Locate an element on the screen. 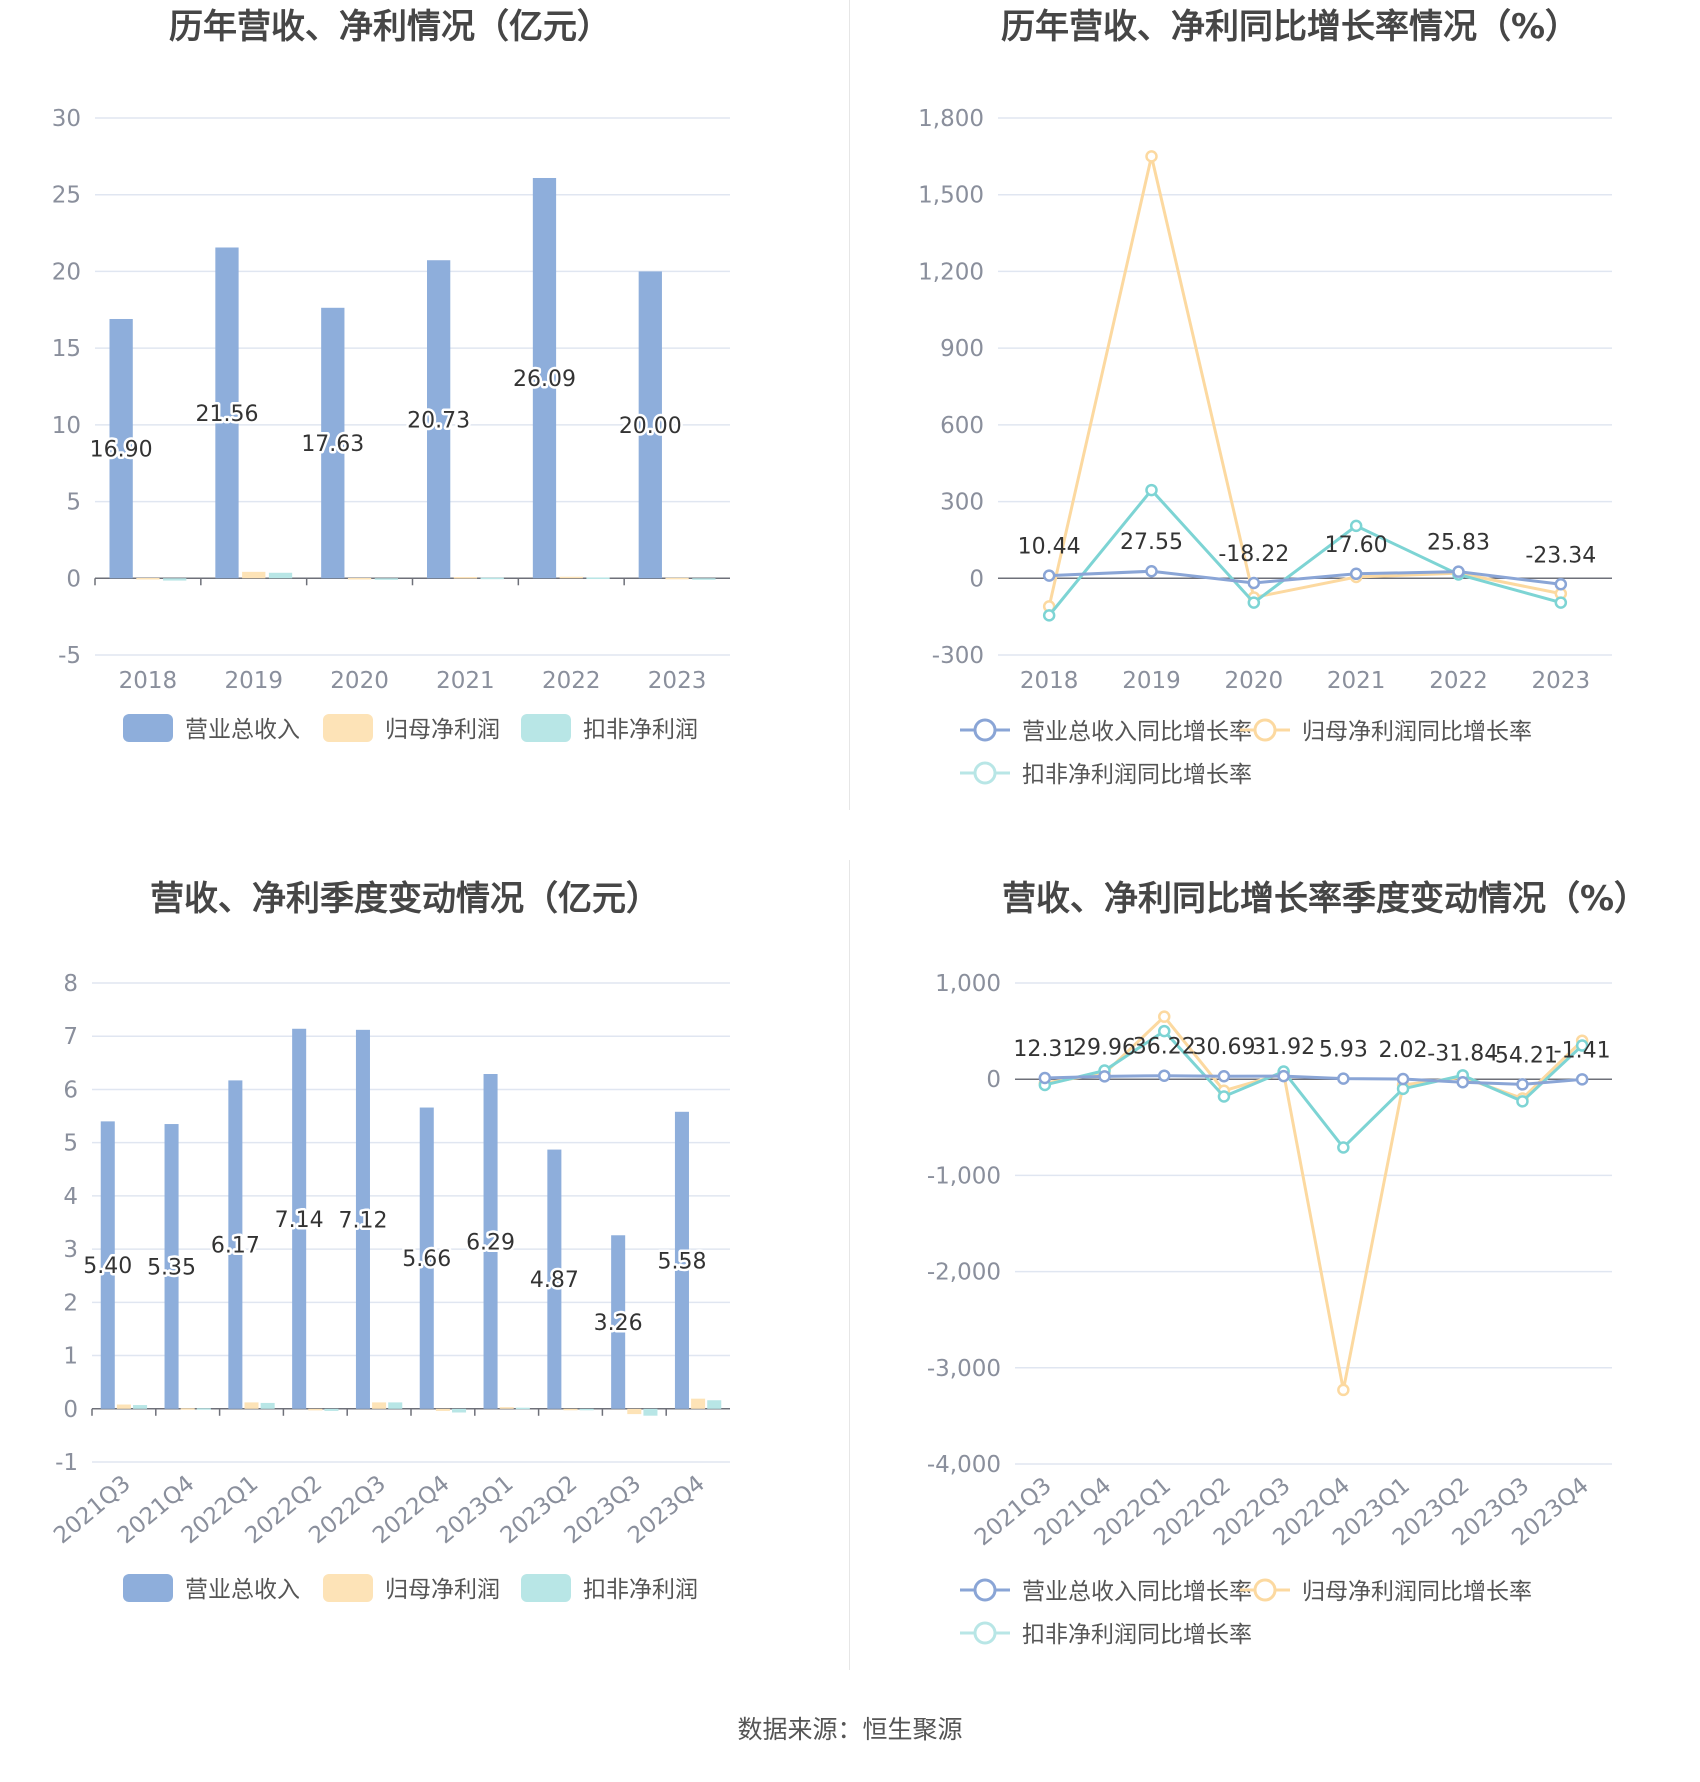  data-label: 29.96 is located at coordinates (1104, 1047).